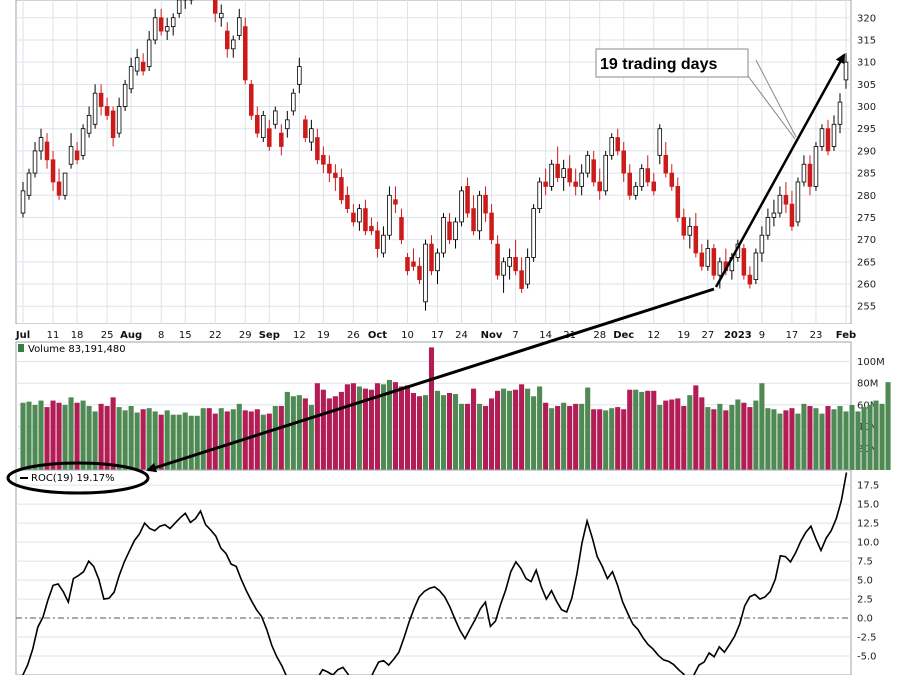 Image resolution: width=900 pixels, height=680 pixels. Describe the element at coordinates (707, 335) in the screenshot. I see `date-tick-label: 27` at that location.